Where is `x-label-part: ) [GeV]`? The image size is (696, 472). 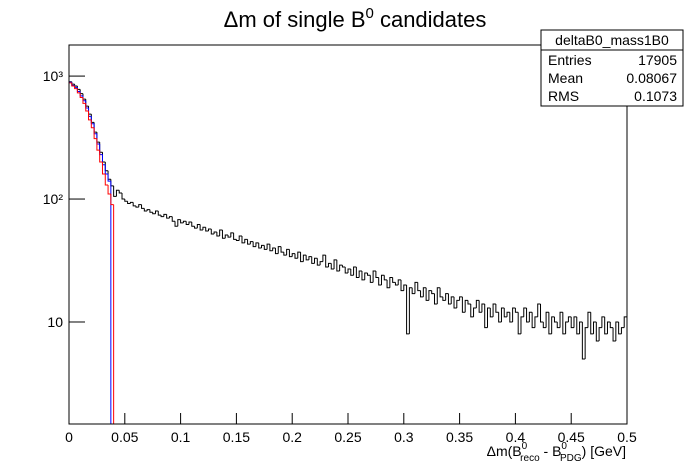 x-label-part: ) [GeV] is located at coordinates (604, 451).